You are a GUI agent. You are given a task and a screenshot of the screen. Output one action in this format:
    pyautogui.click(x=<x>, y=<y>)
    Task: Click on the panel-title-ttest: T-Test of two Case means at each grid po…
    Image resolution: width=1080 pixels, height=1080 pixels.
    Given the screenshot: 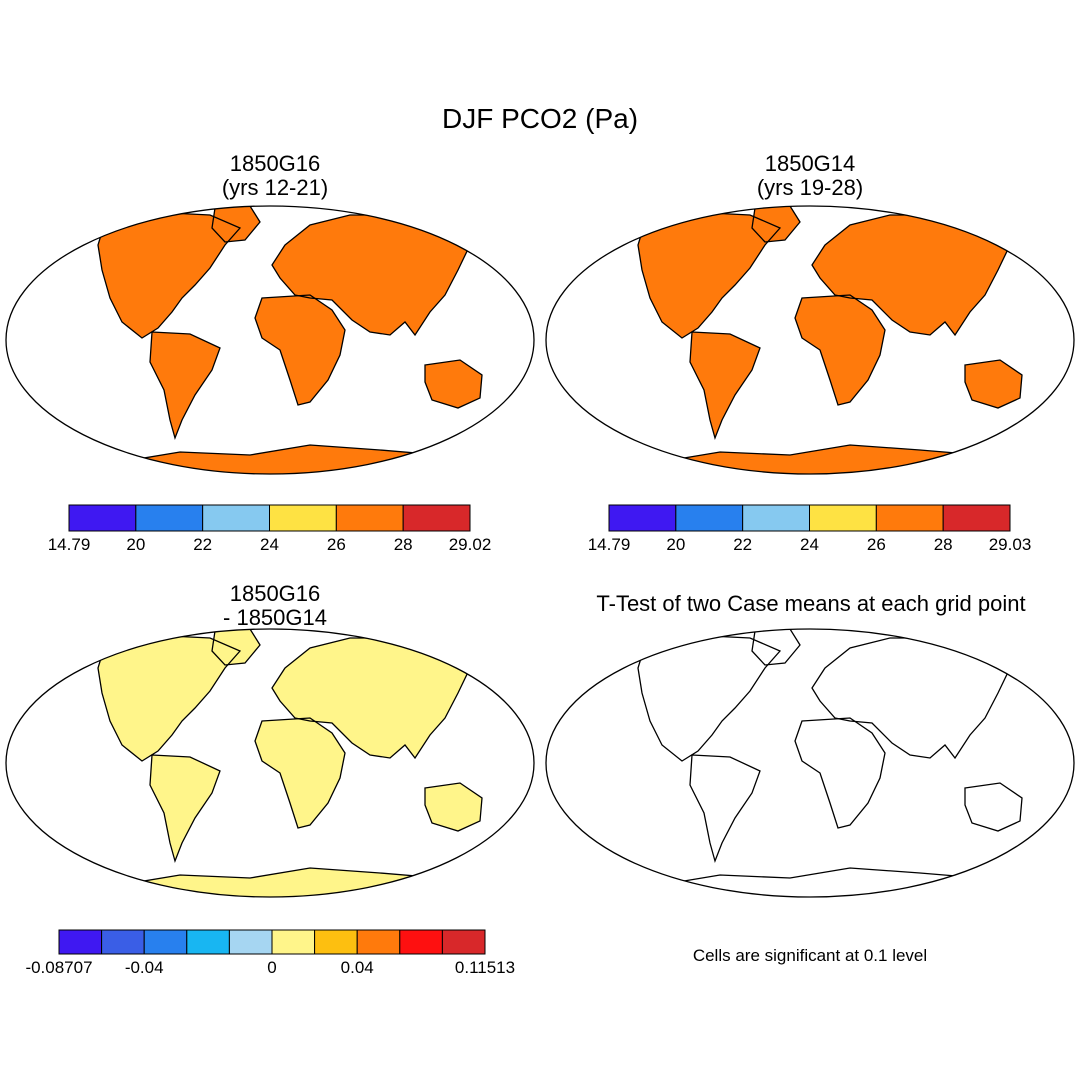 What is the action you would take?
    pyautogui.click(x=811, y=603)
    